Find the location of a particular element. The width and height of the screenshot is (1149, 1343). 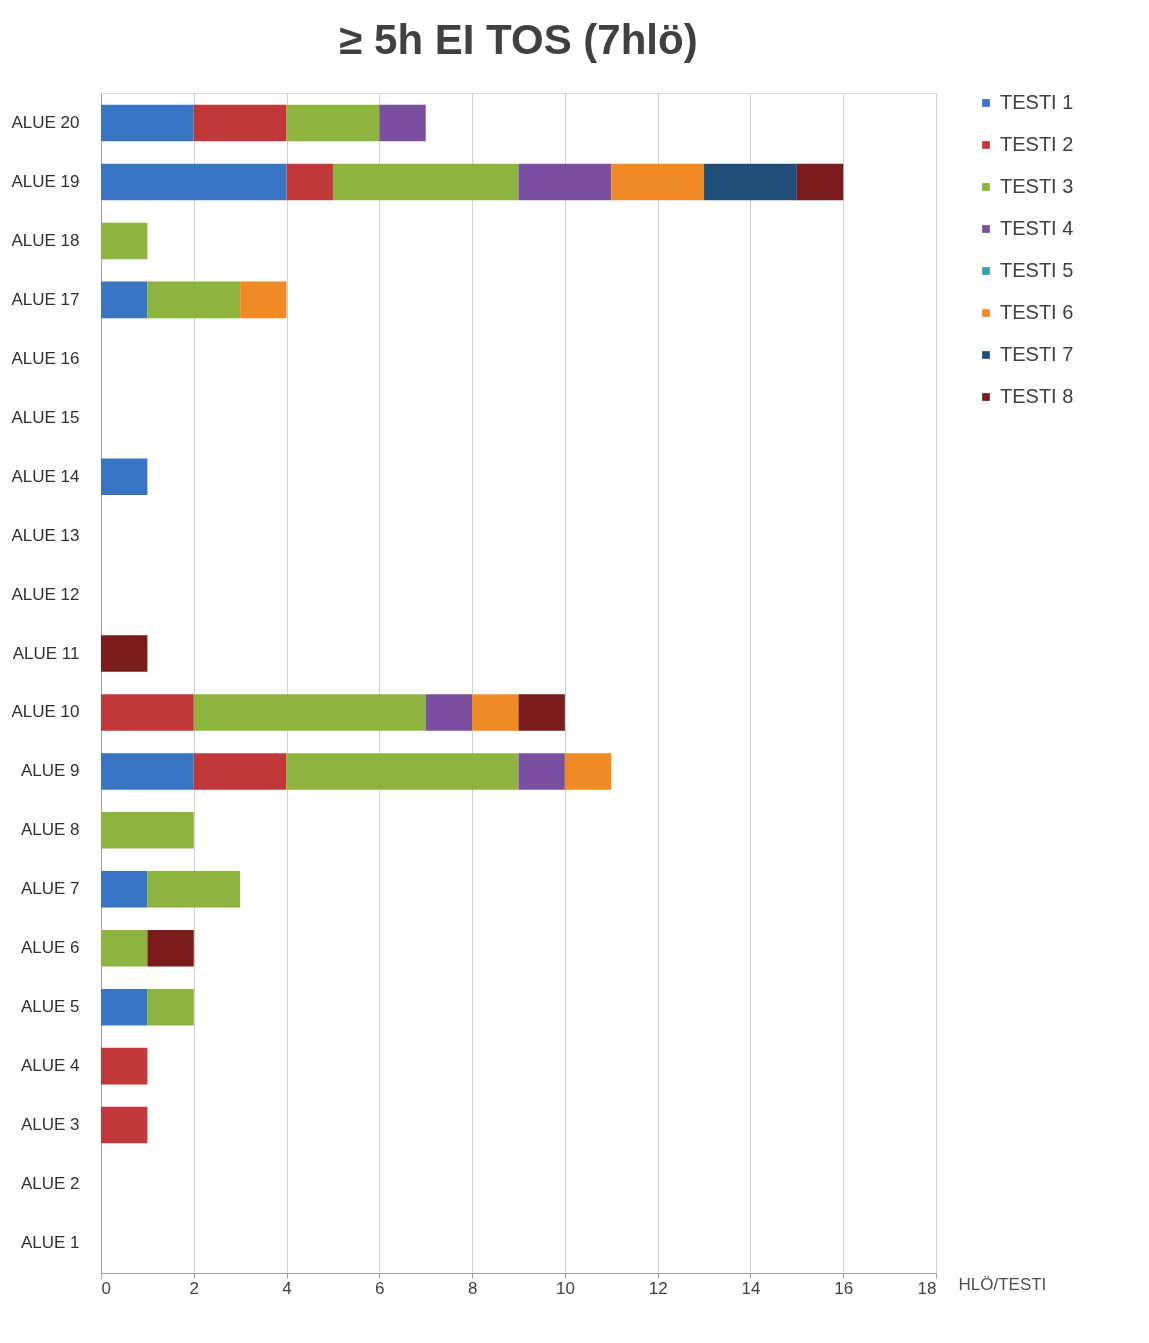

y-tick-label: ALUE 10 is located at coordinates (45, 712).